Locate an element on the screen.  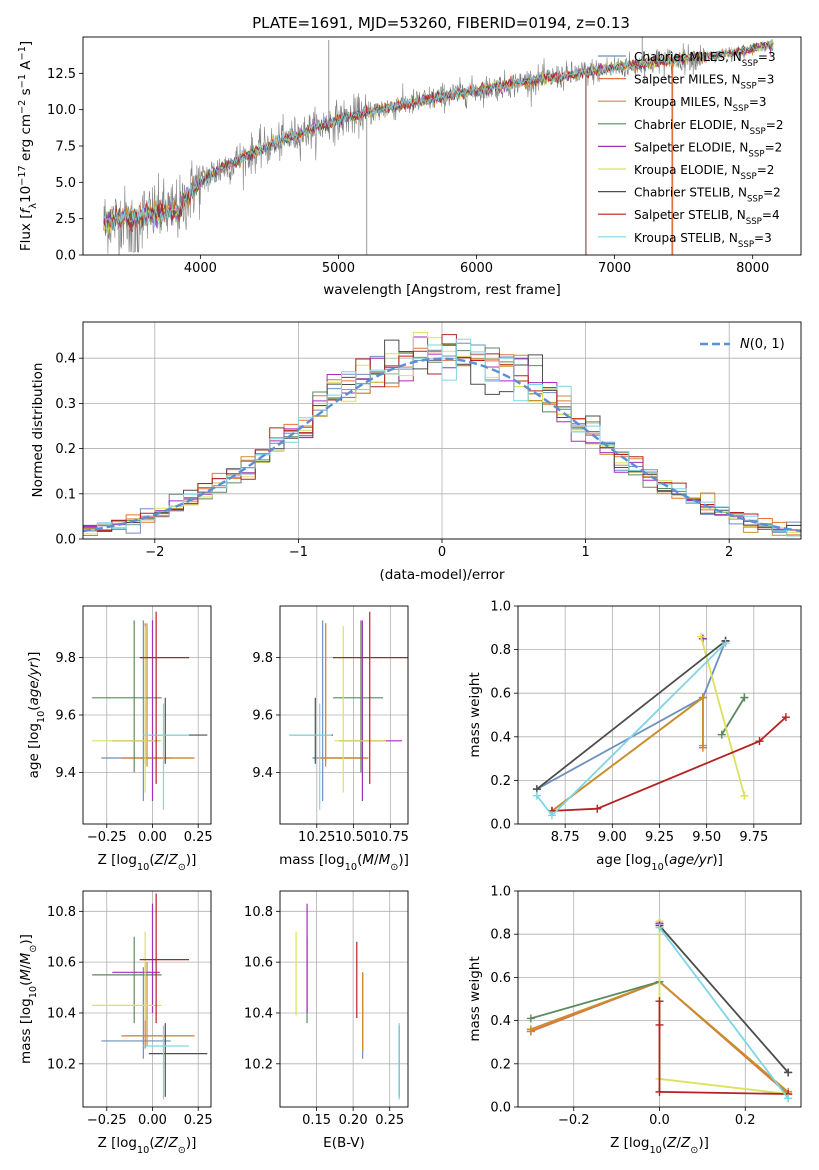
weight_vs_Z-x-label: Z [log10(Z/Z⊙)] is located at coordinates (659, 1145).